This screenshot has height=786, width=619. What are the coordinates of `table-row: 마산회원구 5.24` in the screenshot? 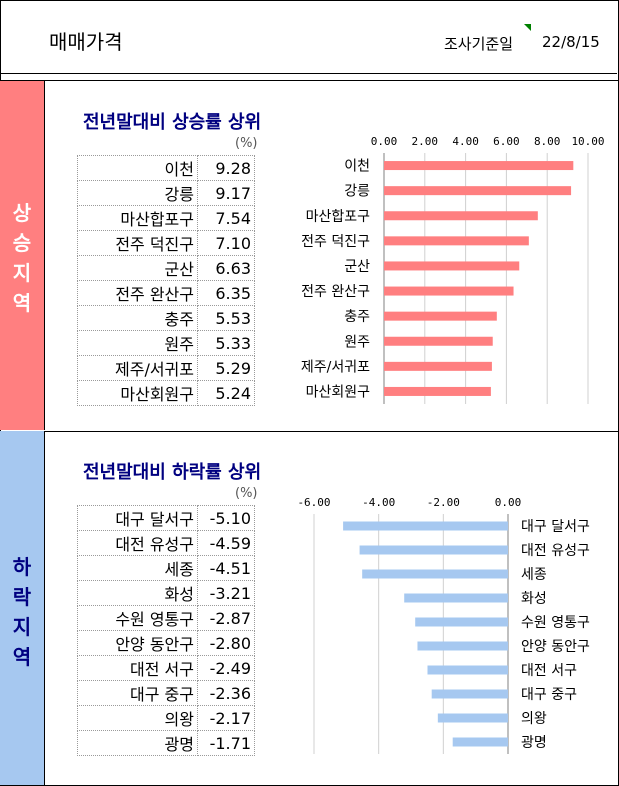 It's located at (166, 393).